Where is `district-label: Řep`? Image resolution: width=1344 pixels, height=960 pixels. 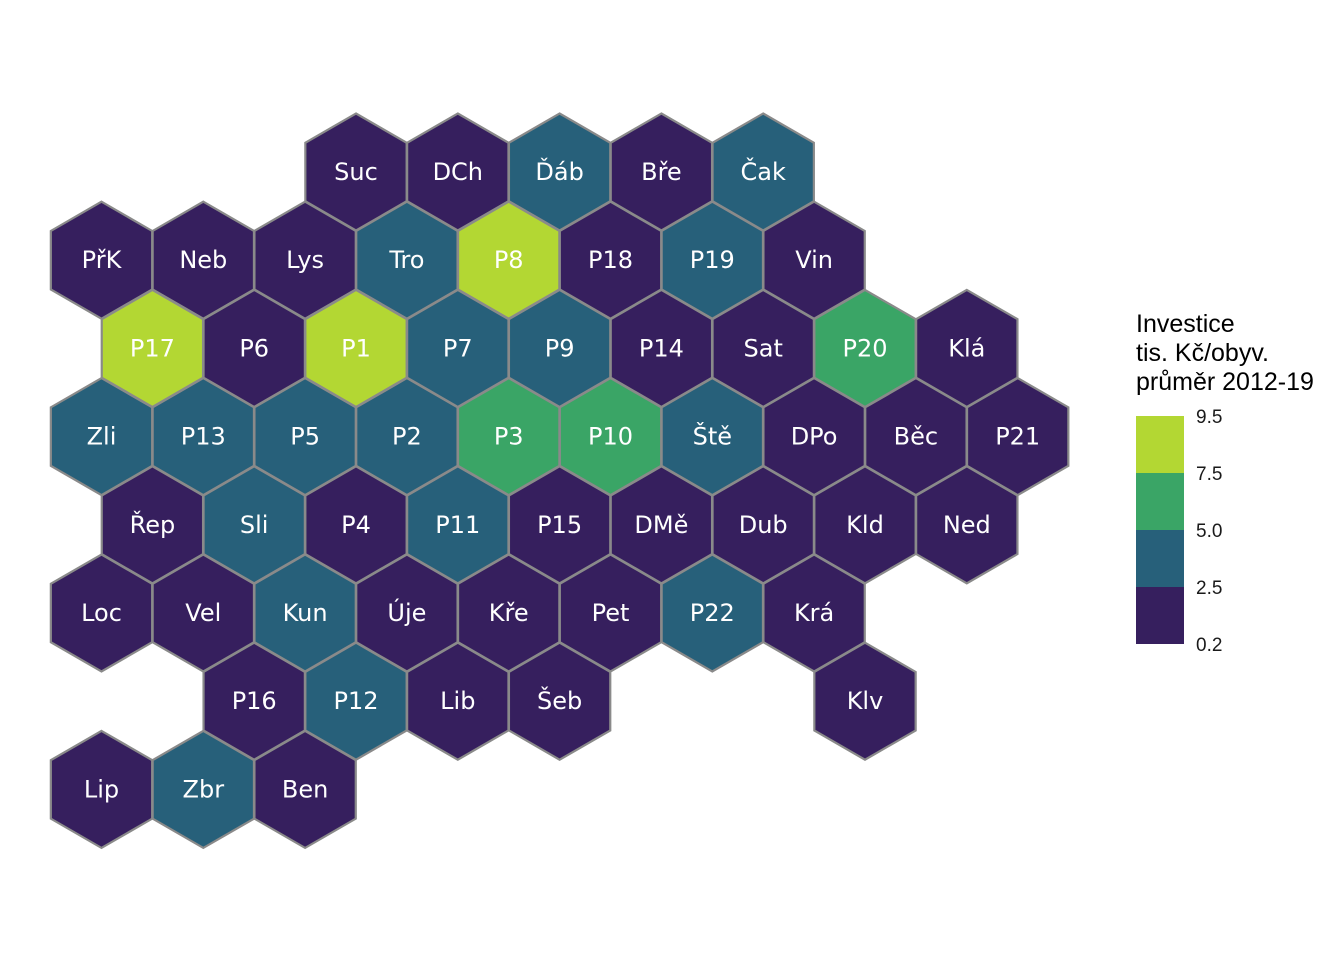
district-label: Řep is located at coordinates (153, 524).